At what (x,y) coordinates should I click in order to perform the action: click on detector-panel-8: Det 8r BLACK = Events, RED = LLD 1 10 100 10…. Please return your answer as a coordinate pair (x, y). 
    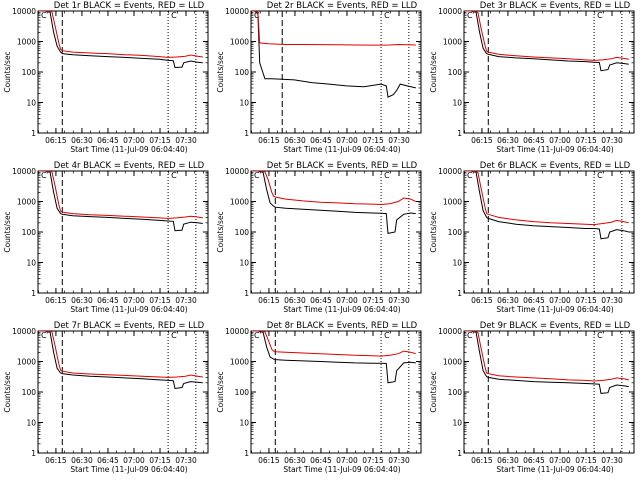
    Looking at the image, I should click on (319, 397).